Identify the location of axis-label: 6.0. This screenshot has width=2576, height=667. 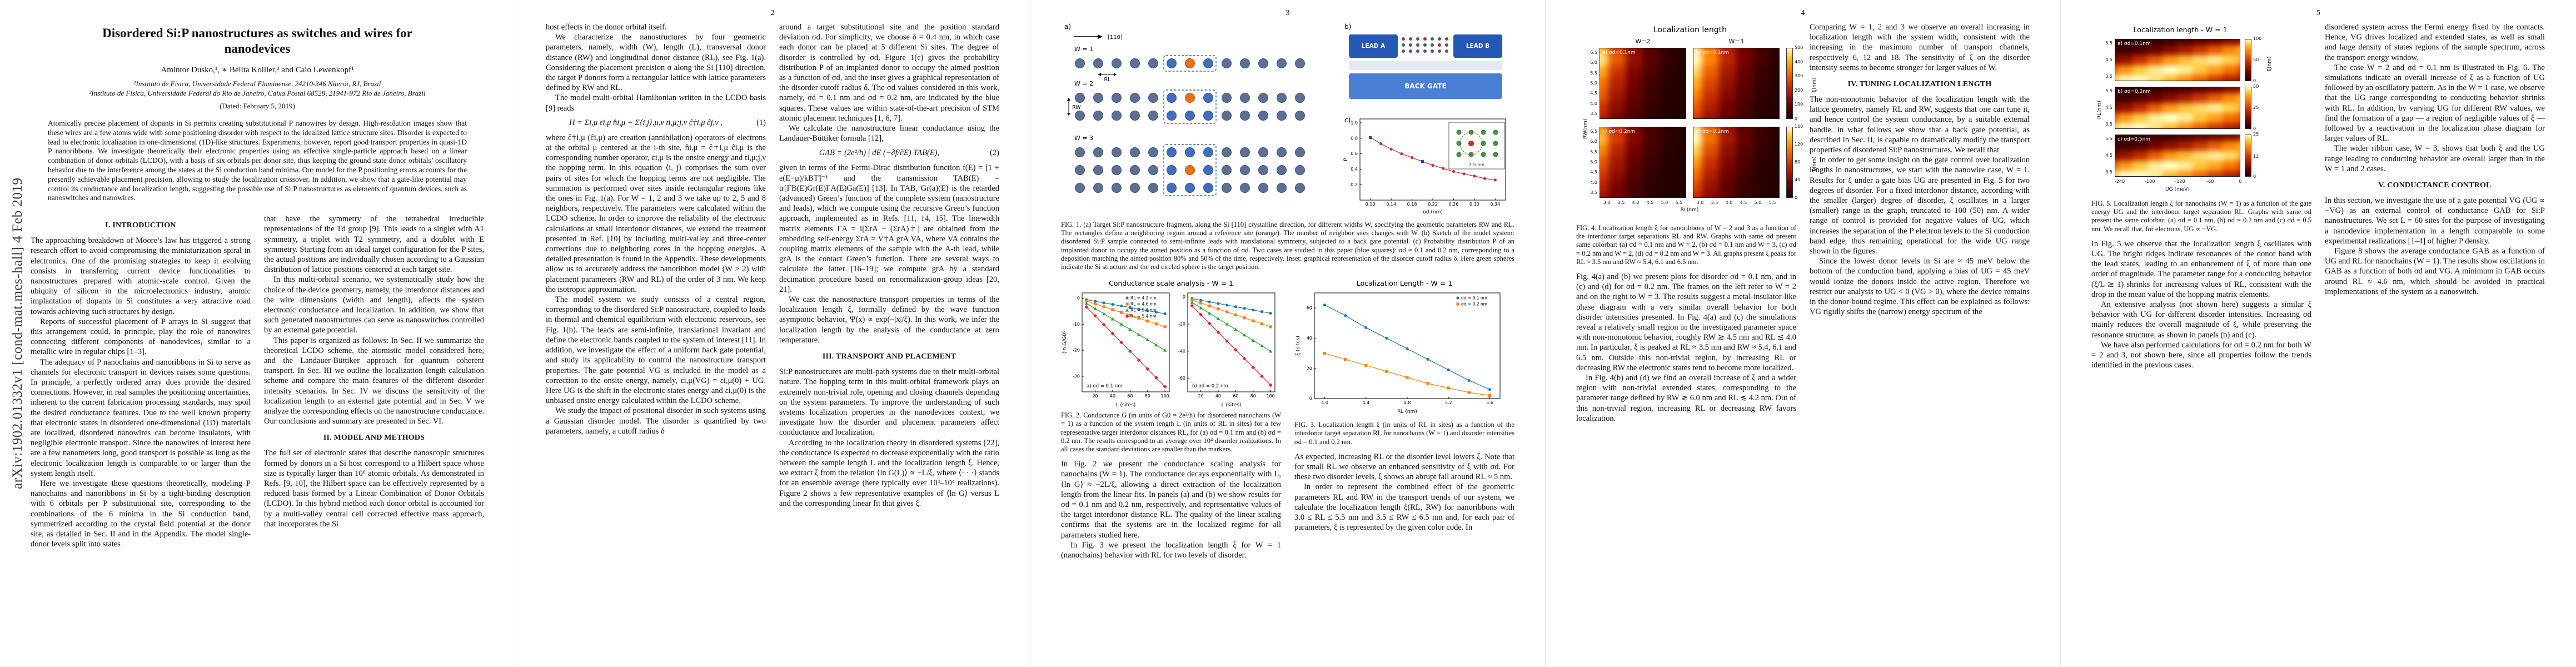
(1593, 63).